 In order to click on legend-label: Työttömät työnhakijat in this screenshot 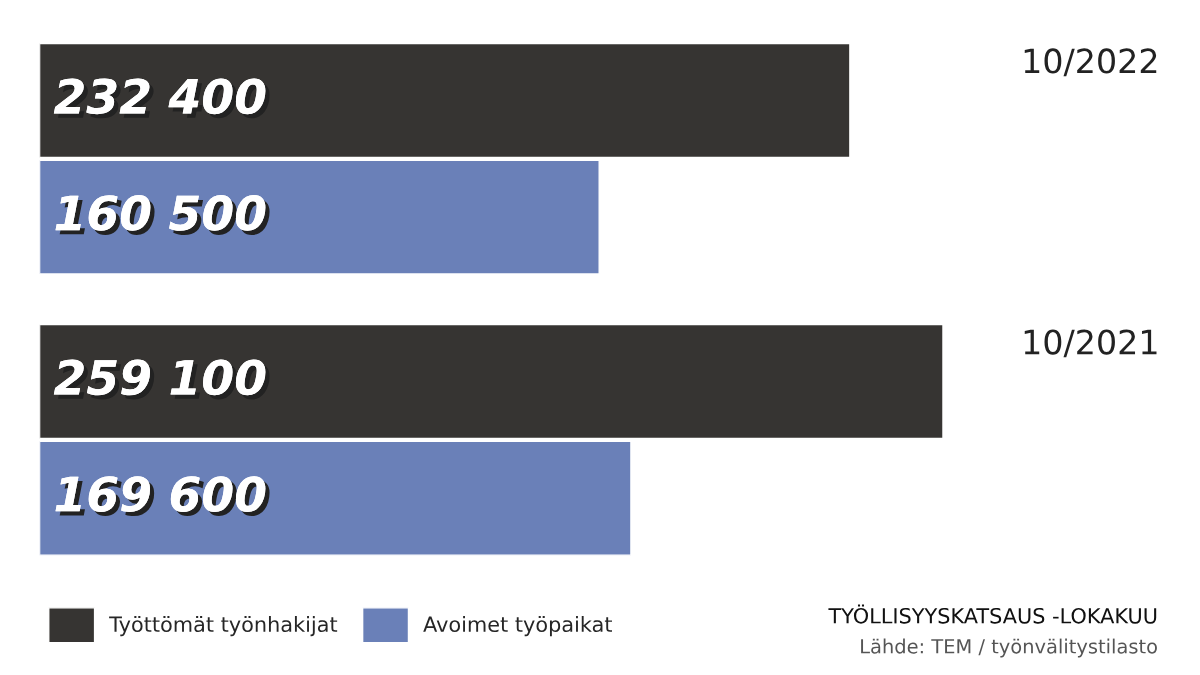, I will do `click(223, 626)`.